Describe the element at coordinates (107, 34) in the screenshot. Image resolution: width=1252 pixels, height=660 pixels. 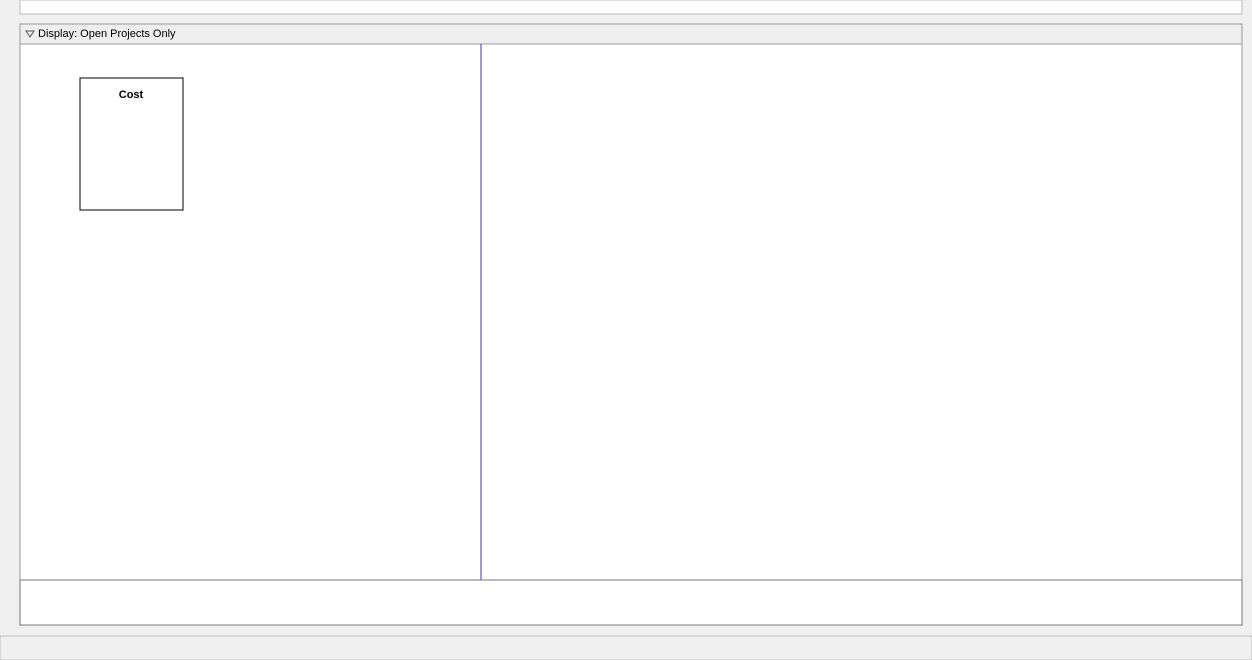
I see `display-label: Display: Open Projects Only` at that location.